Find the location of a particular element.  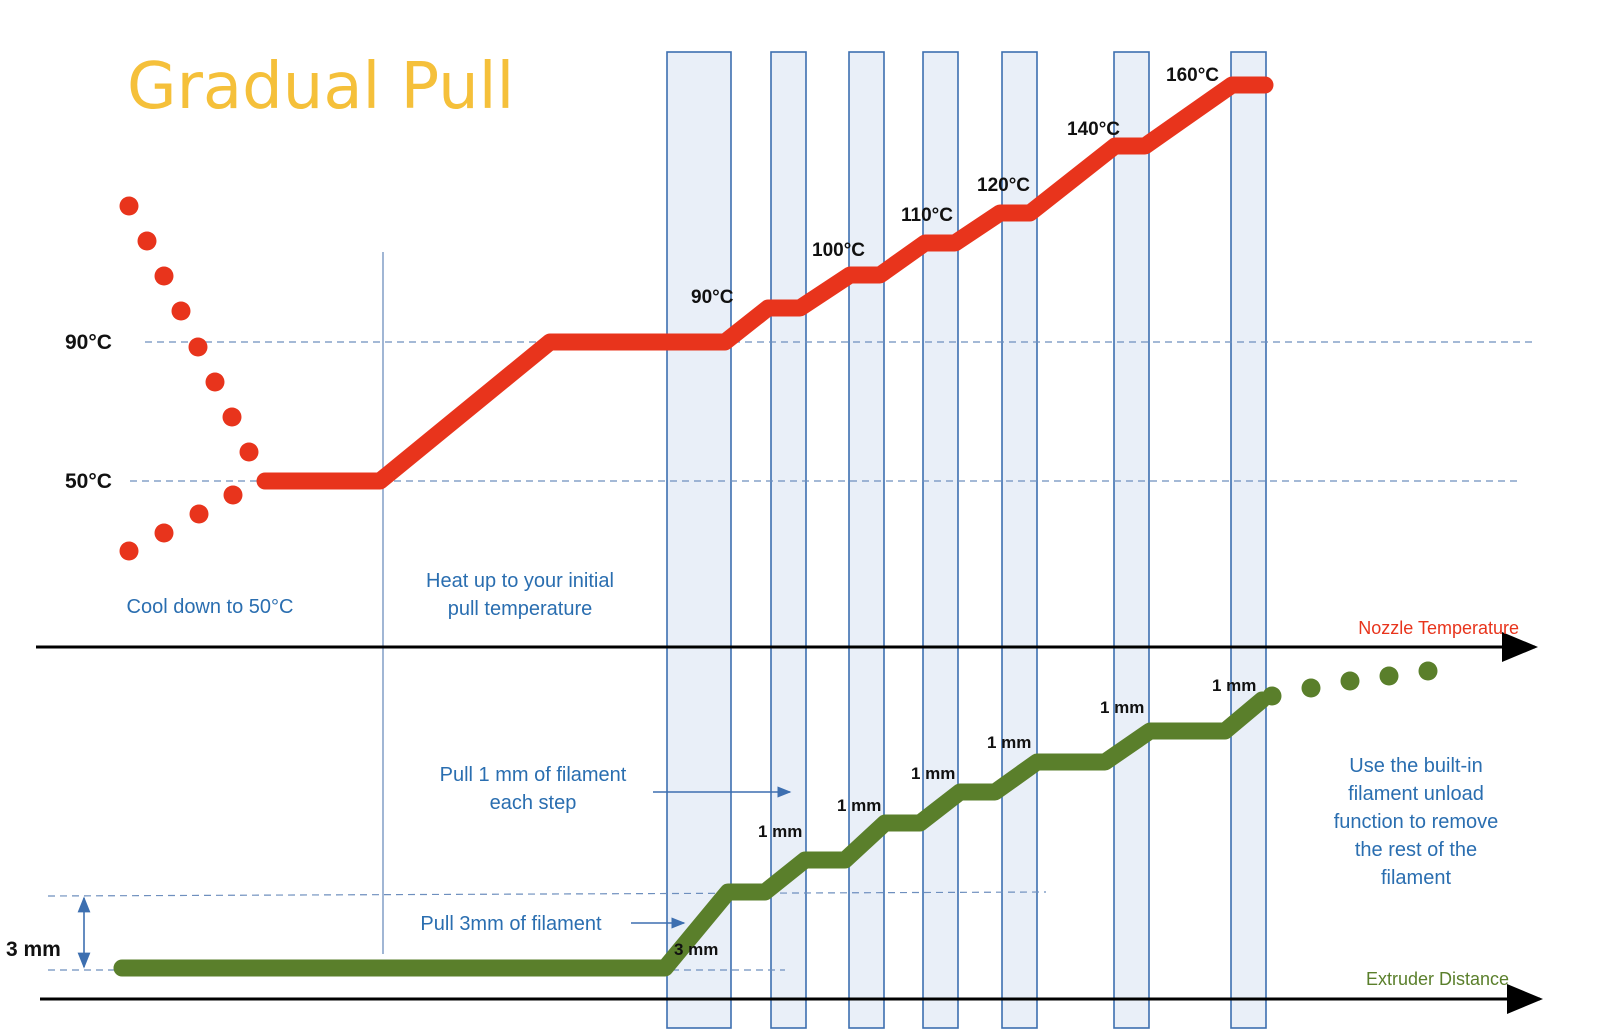

note-cool-down: Cool down to 50°C is located at coordinates (210, 607).